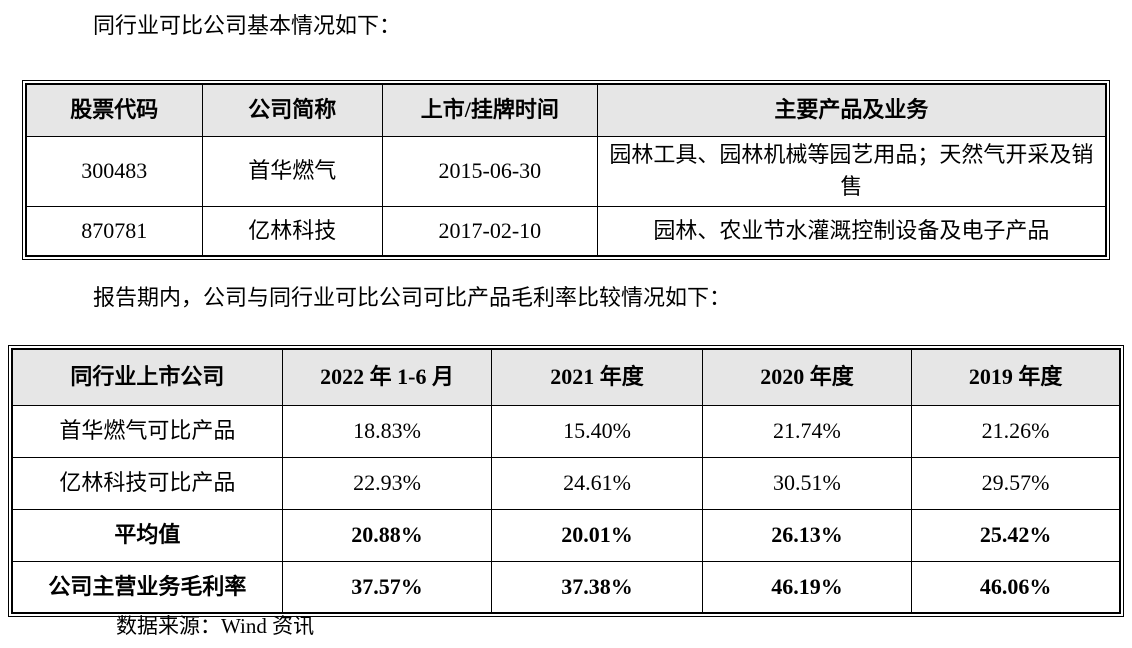  Describe the element at coordinates (807, 431) in the screenshot. I see `margin-value-cell: 21.74%` at that location.